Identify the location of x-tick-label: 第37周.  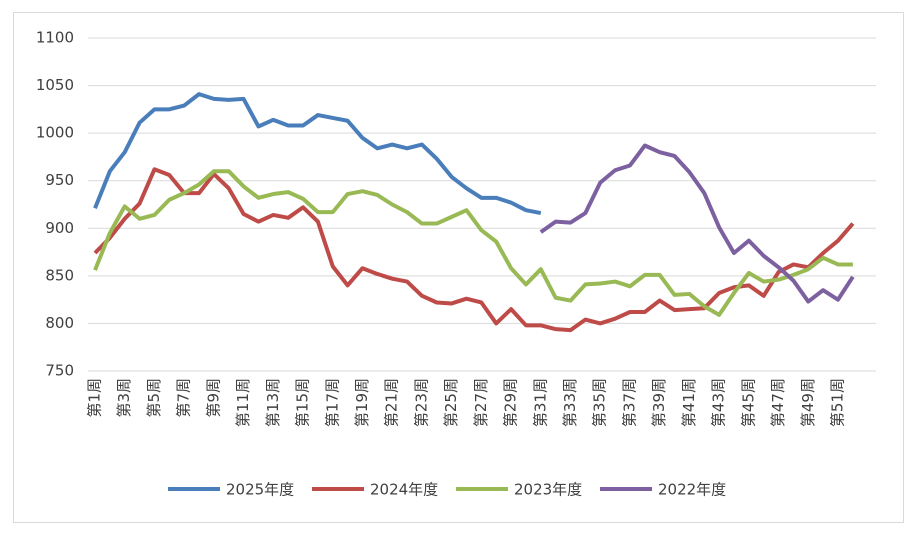
(629, 402).